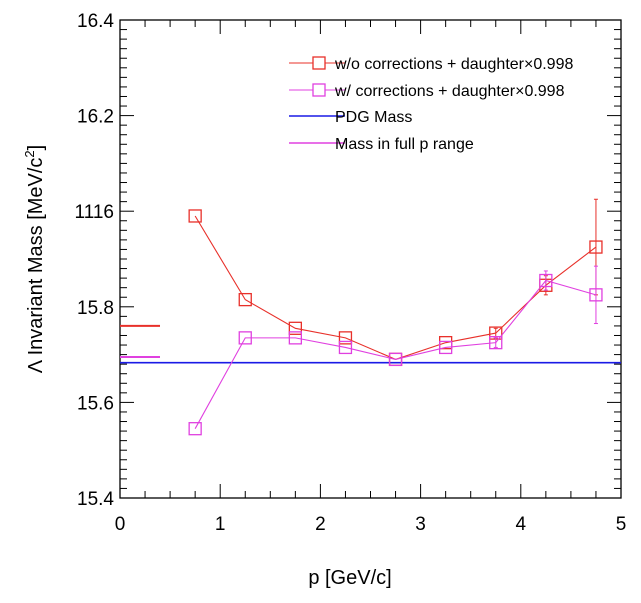 The image size is (641, 603). What do you see at coordinates (621, 524) in the screenshot?
I see `x-tick-label: 5` at bounding box center [621, 524].